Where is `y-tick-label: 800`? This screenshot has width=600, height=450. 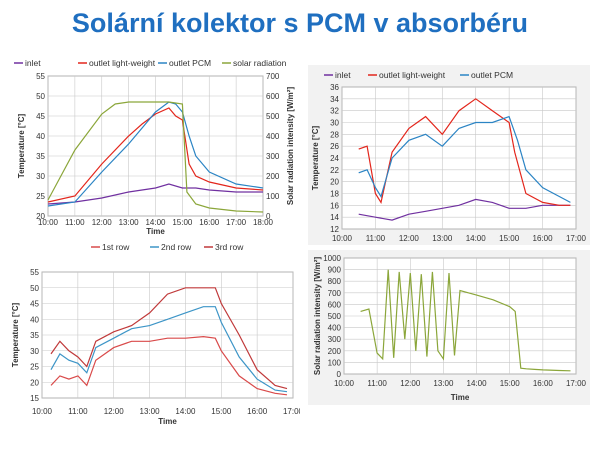
y-tick-label: 800 is located at coordinates (335, 281).